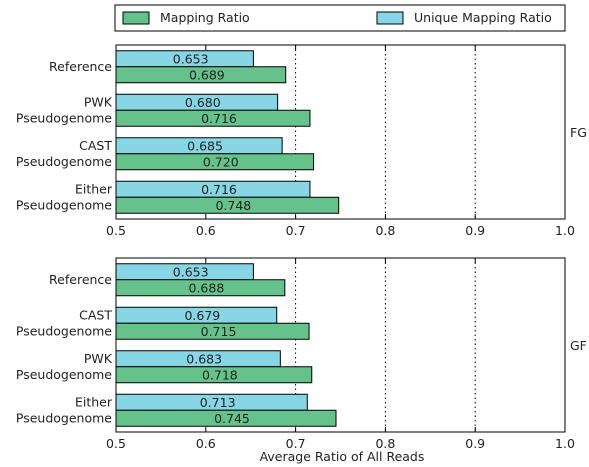  I want to click on bar-value-label: 0.713, so click(218, 402).